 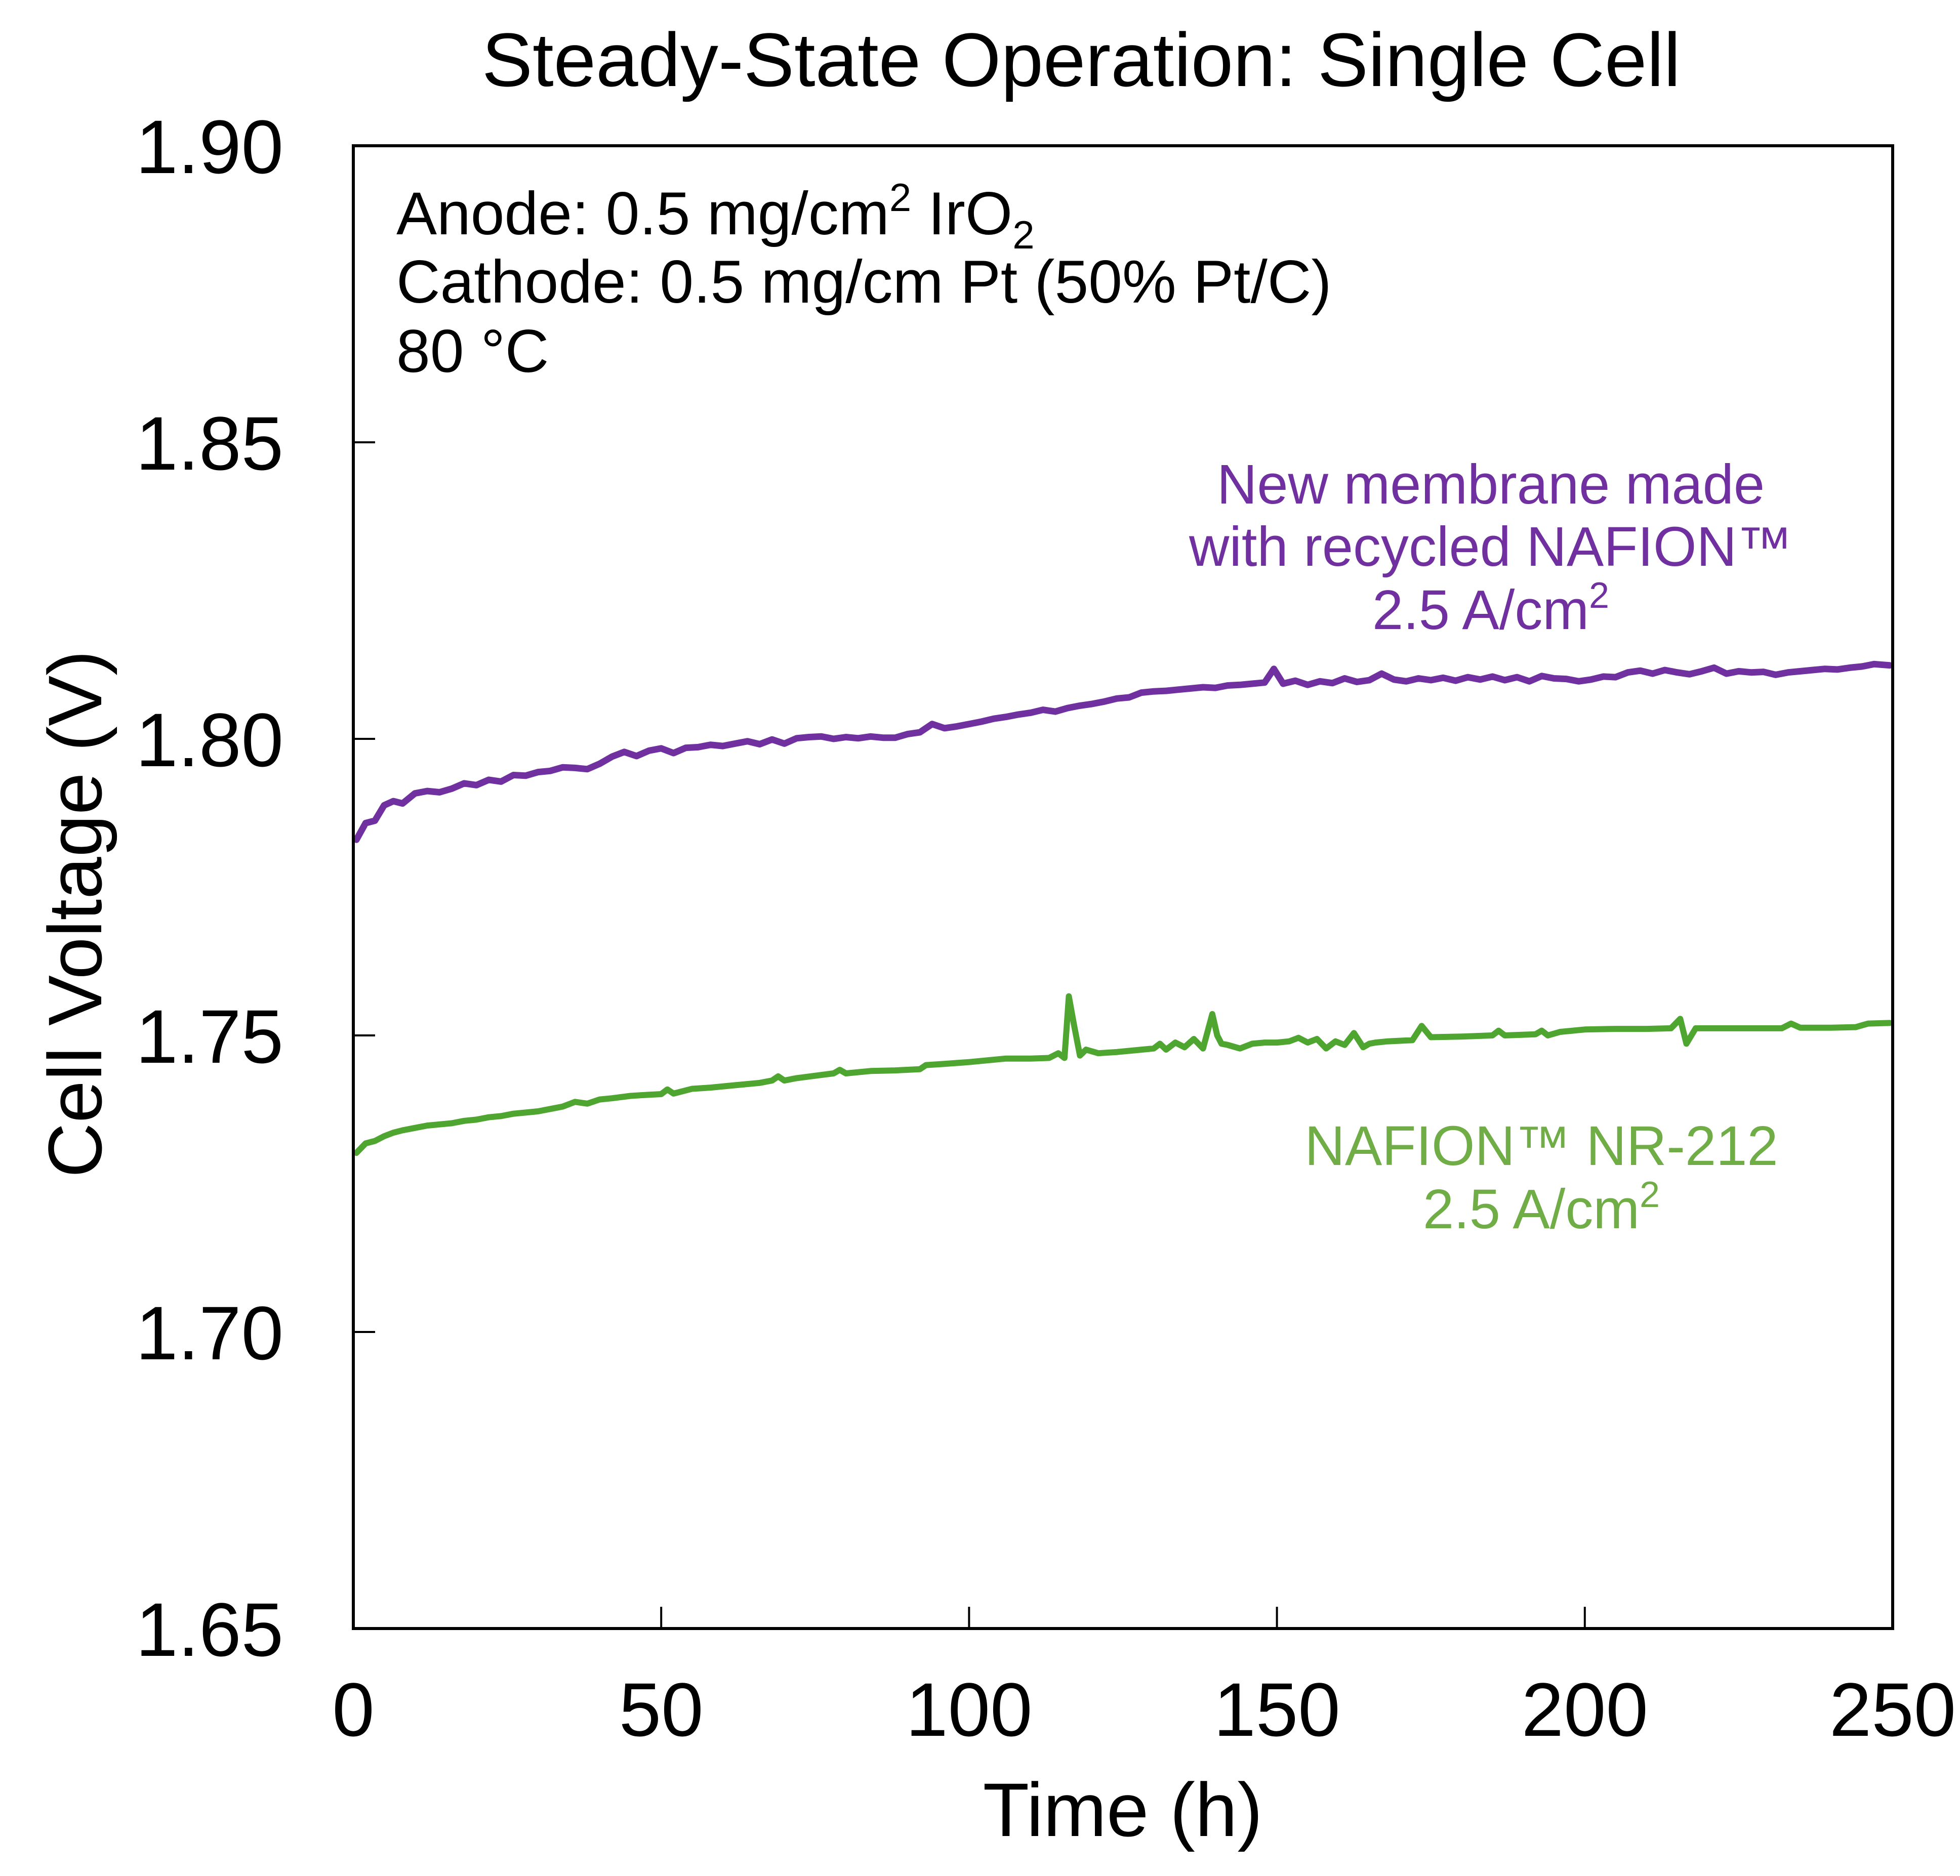 I want to click on y-tick-label: 1.65, so click(x=209, y=1630).